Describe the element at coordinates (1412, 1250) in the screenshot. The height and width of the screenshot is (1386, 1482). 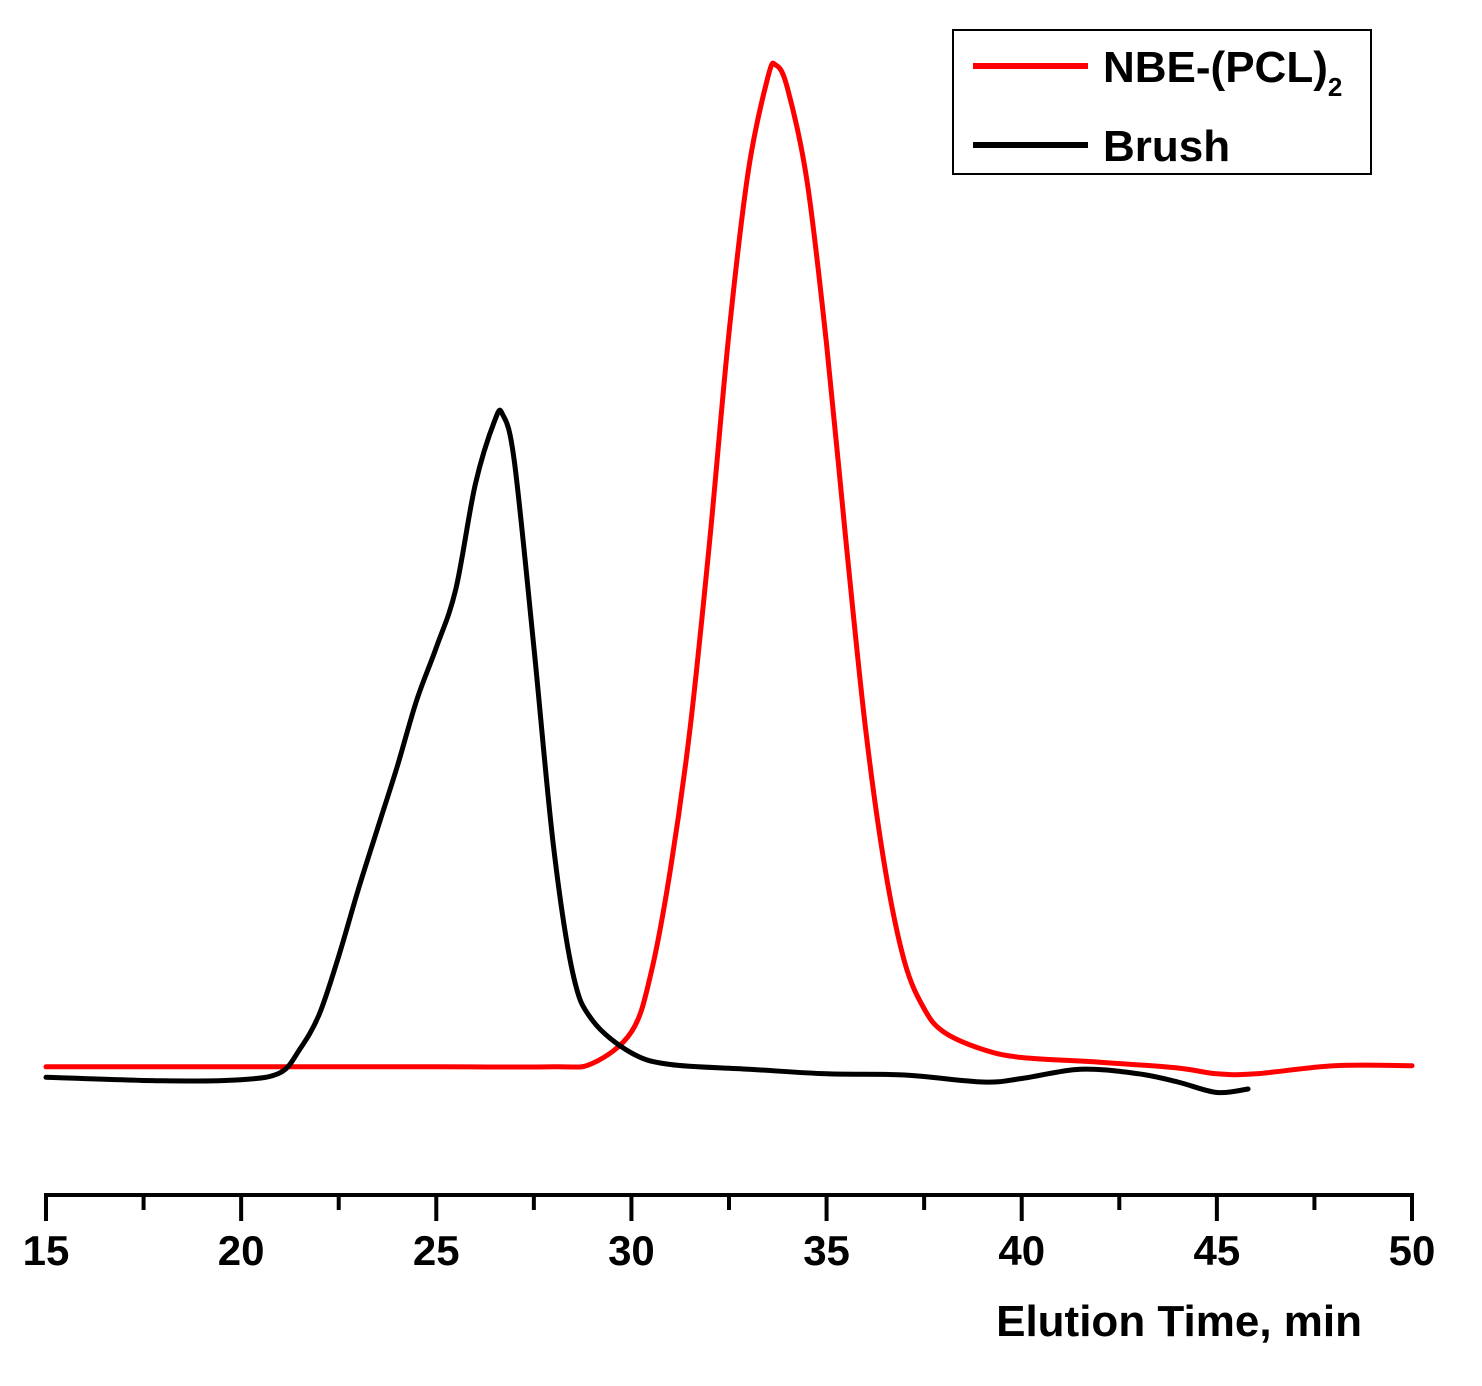
I see `x-tick-label: 50` at that location.